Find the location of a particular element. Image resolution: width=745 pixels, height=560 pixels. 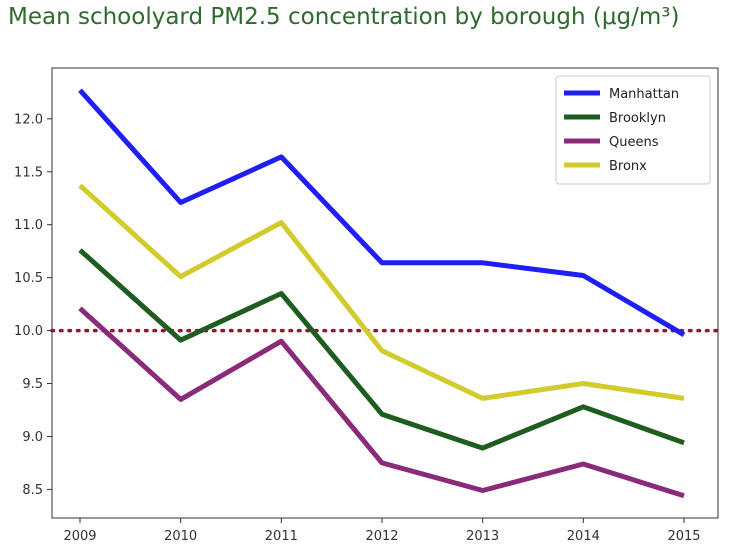

legend-box is located at coordinates (633, 130).